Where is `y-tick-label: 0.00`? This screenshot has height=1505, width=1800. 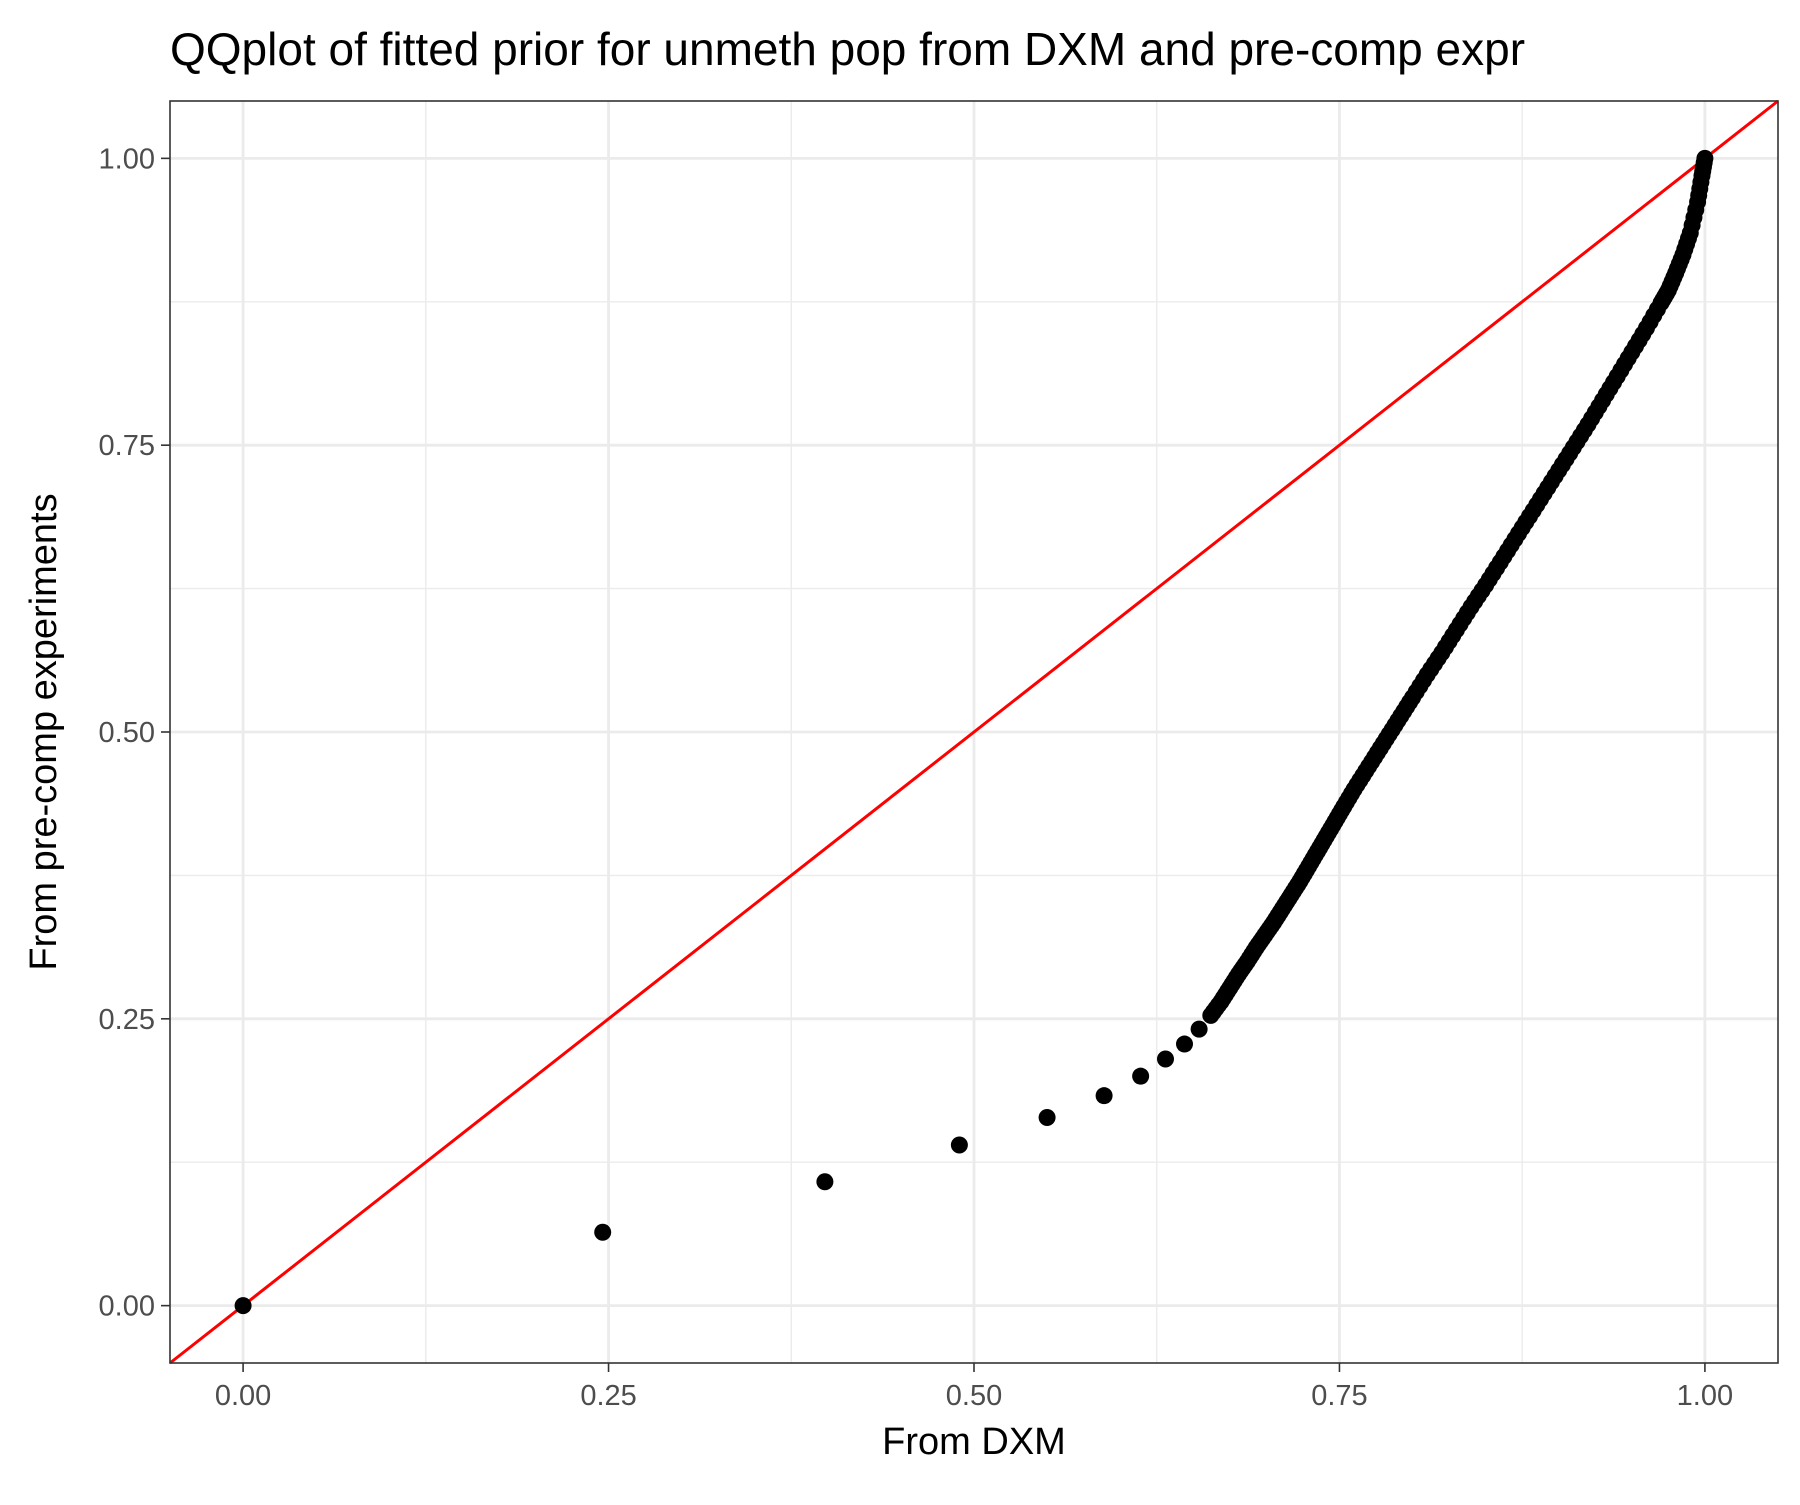
y-tick-label: 0.00 is located at coordinates (127, 1307).